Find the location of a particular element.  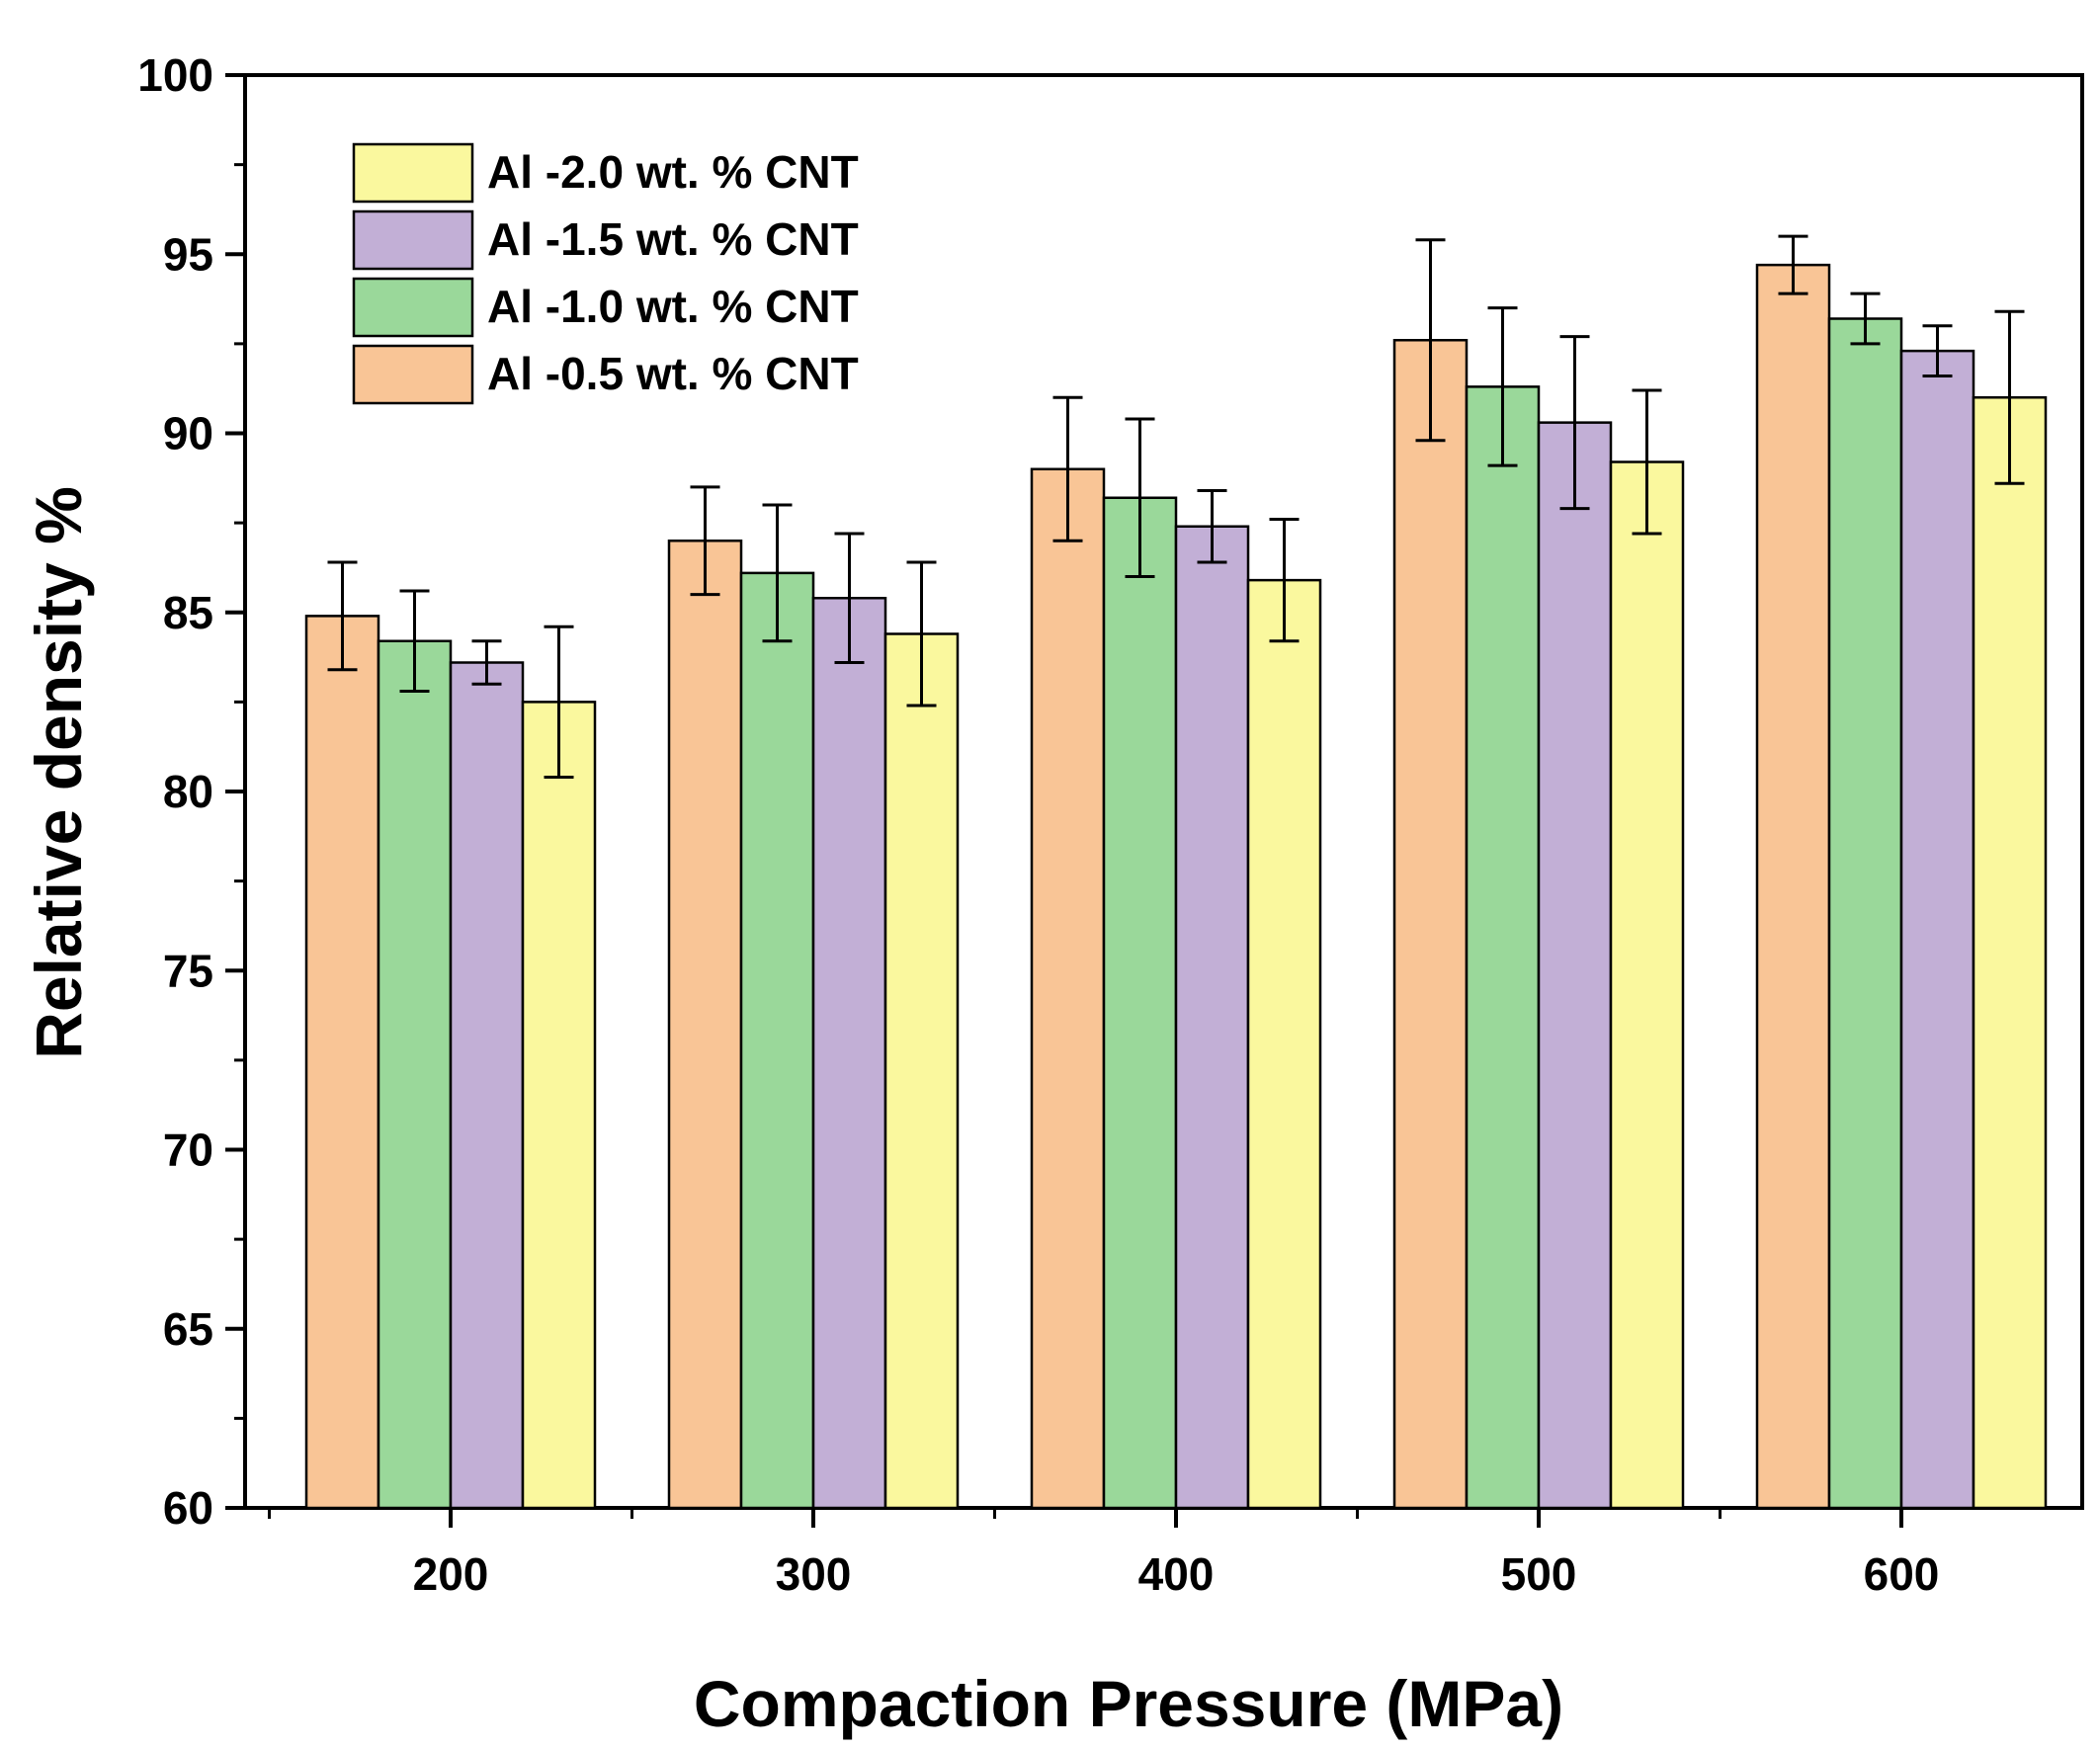

y-tick-label: 70 is located at coordinates (188, 1150).